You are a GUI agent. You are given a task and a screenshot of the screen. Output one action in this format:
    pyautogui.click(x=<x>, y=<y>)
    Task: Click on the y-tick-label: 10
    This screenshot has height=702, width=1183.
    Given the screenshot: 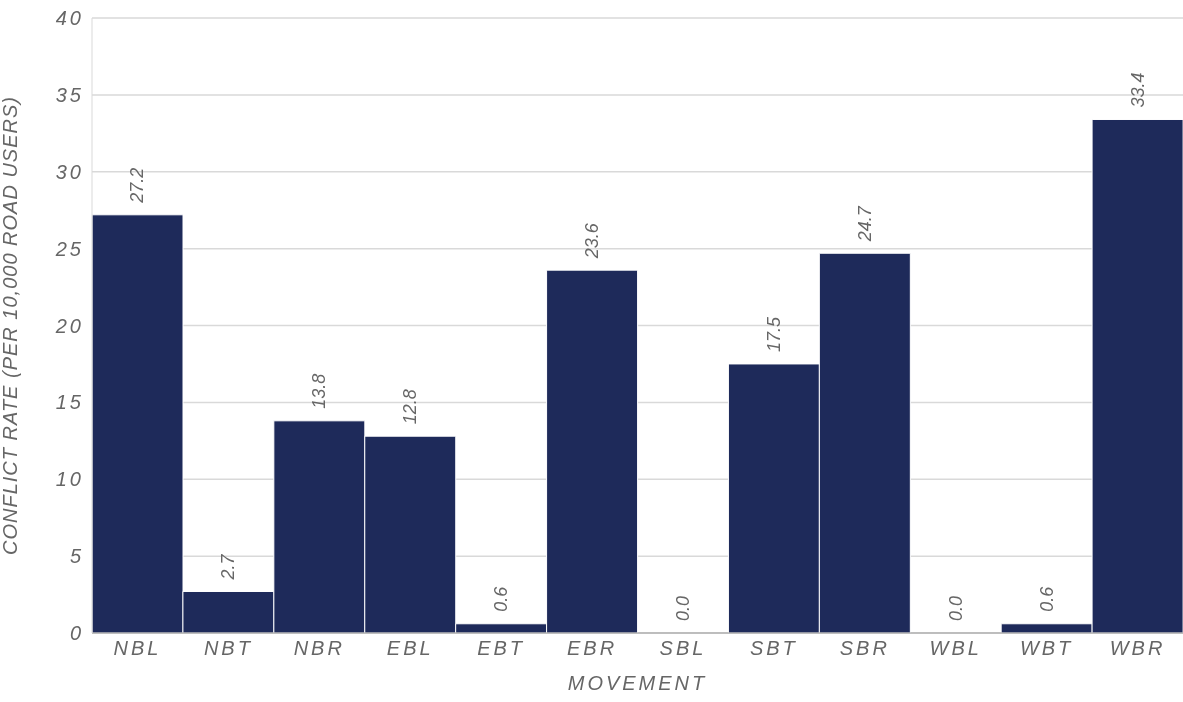 What is the action you would take?
    pyautogui.click(x=69, y=479)
    